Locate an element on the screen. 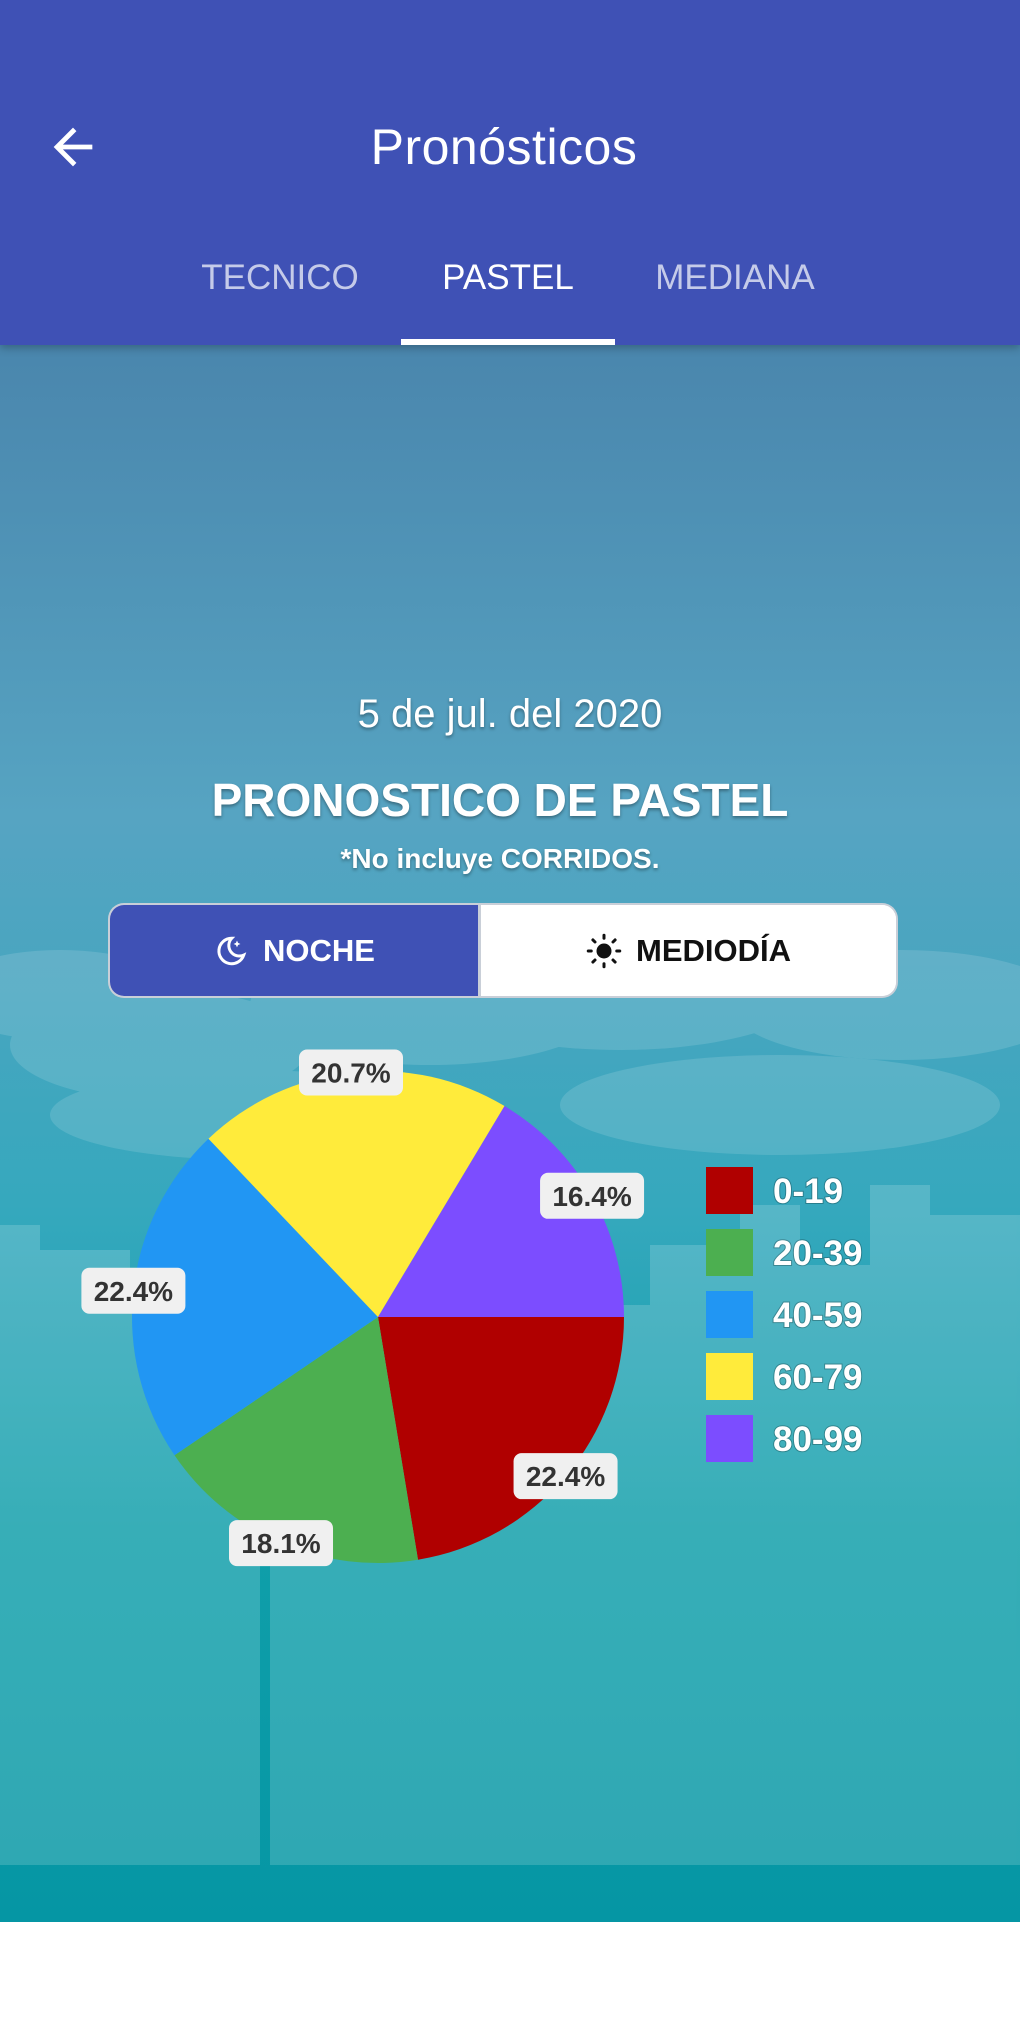  back-arrow-icon is located at coordinates (73, 147).